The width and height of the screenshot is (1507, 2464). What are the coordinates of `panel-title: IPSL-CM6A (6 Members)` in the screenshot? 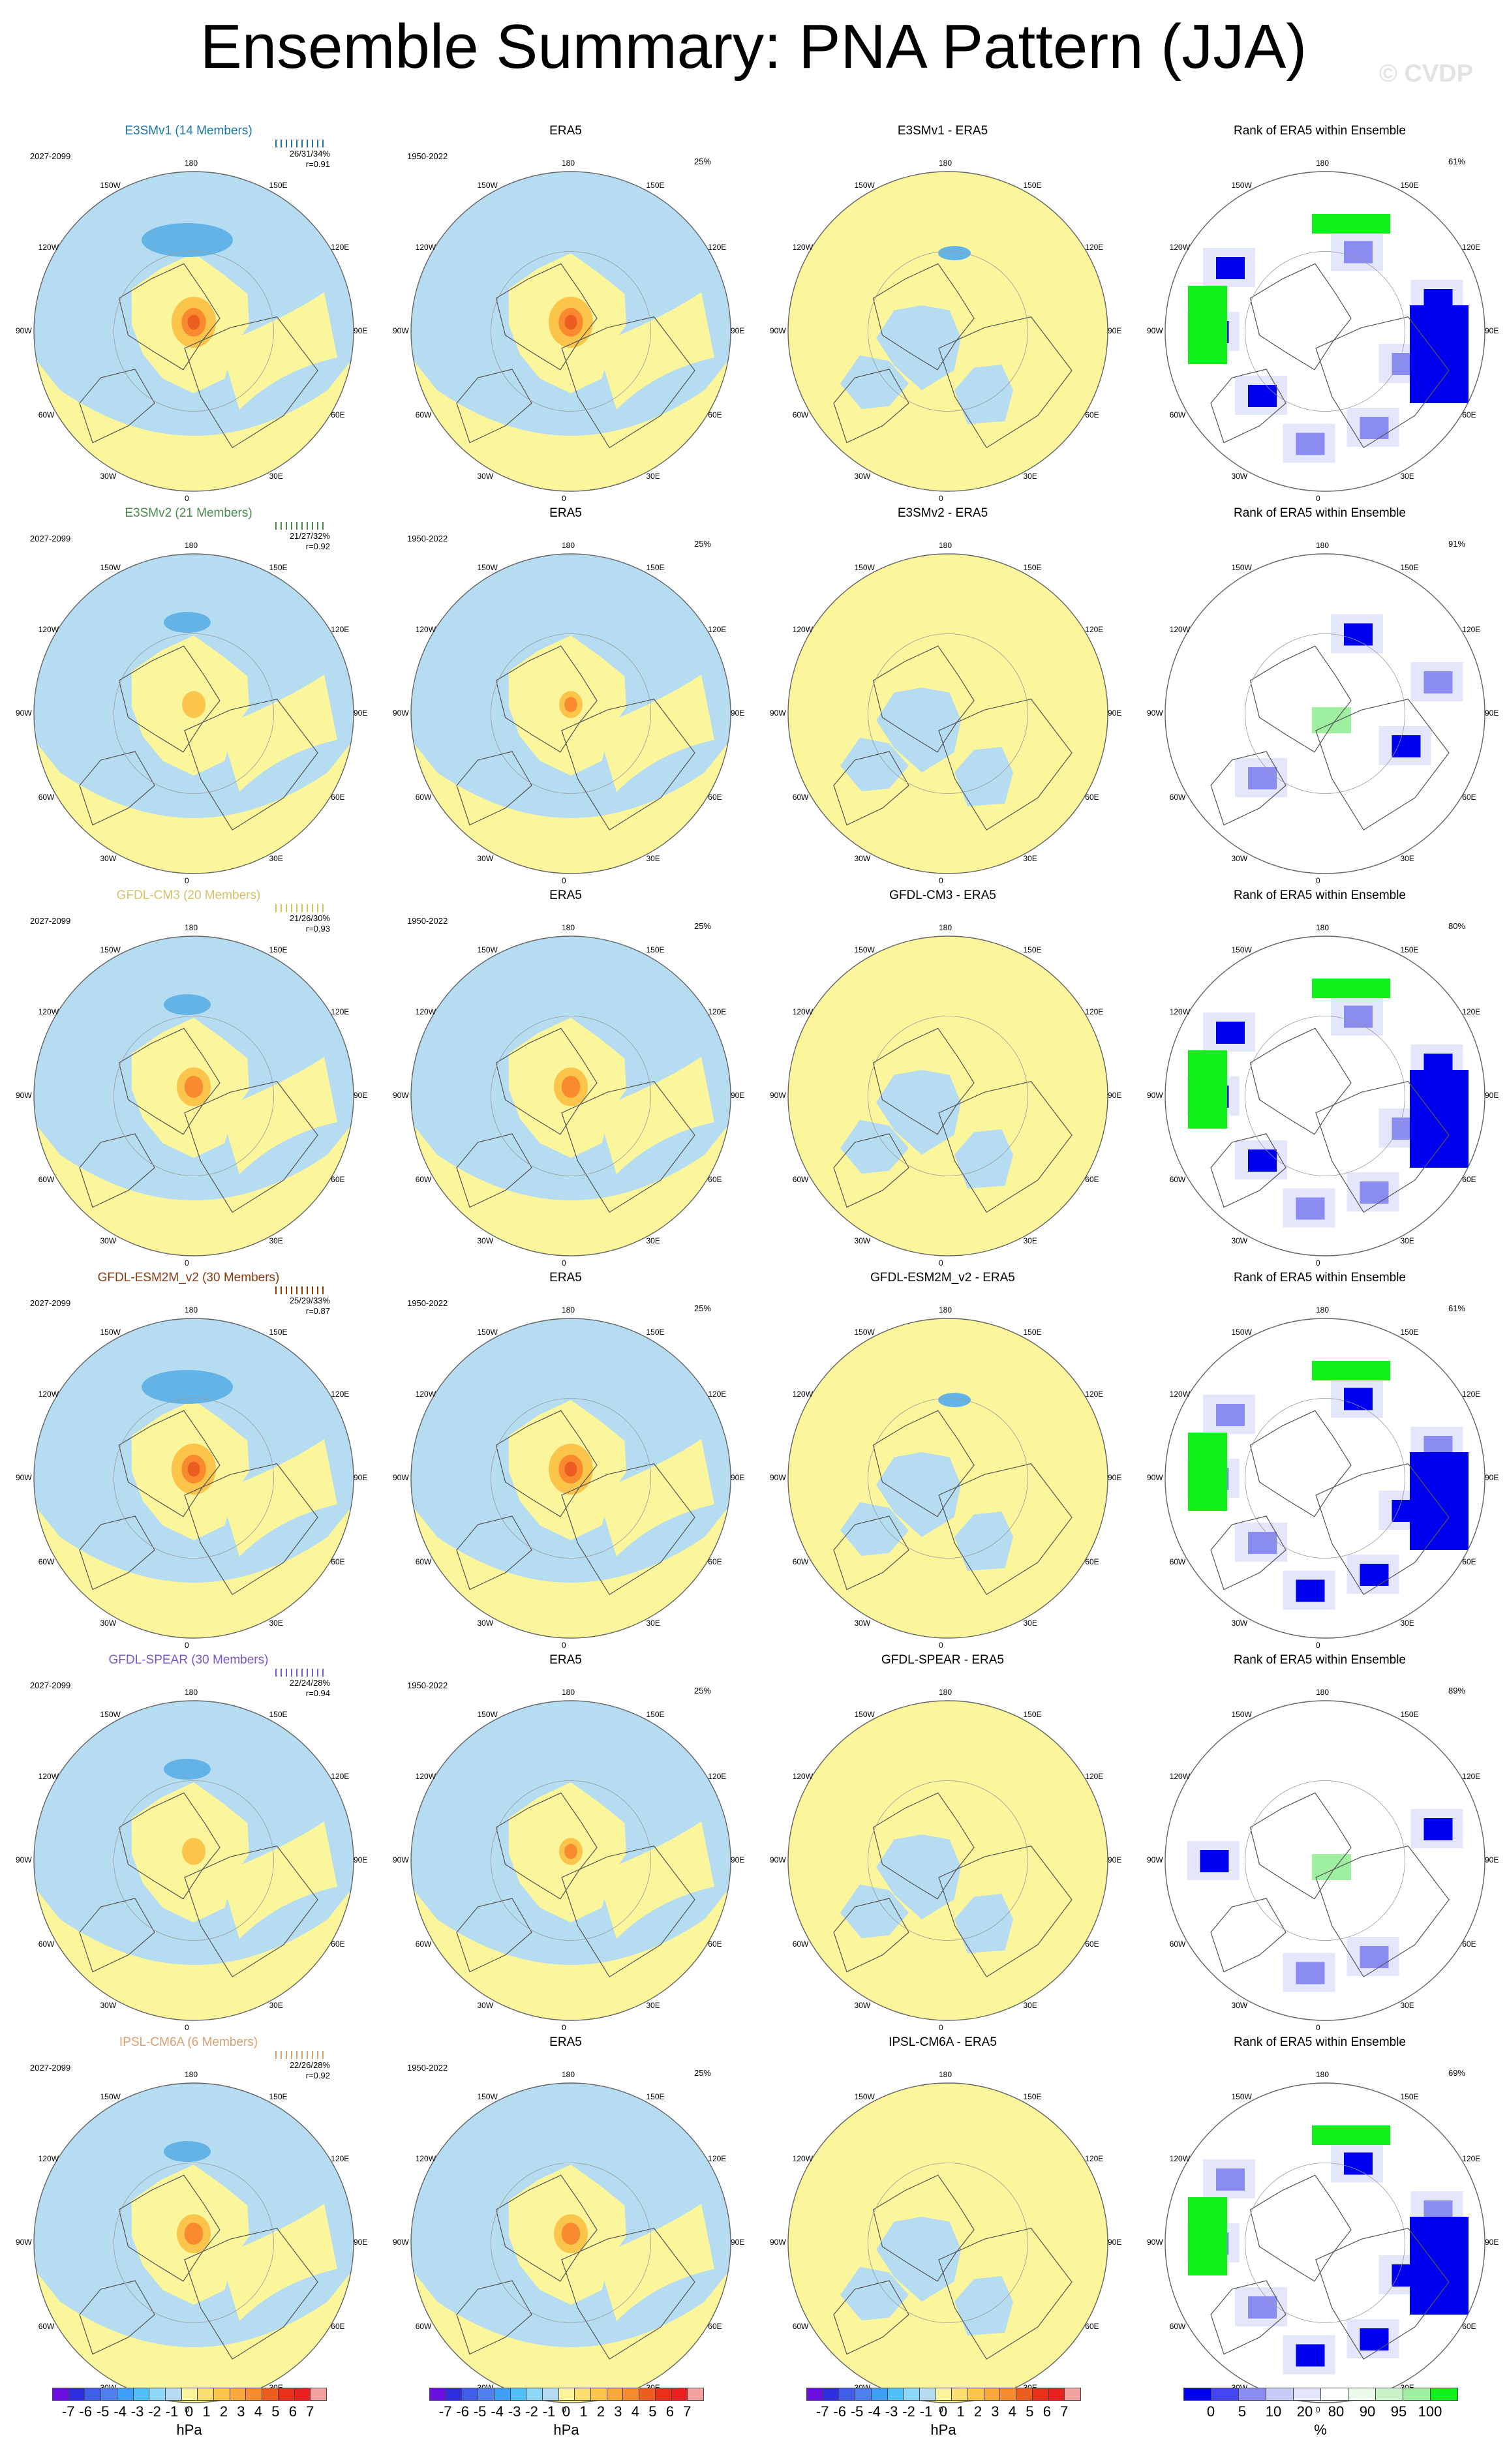 It's located at (188, 2042).